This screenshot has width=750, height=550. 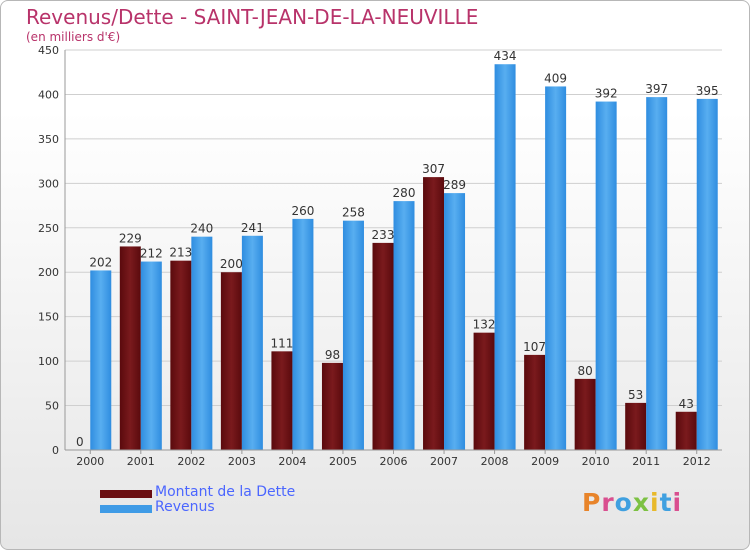 What do you see at coordinates (52, 406) in the screenshot?
I see `y-tick-label: 50` at bounding box center [52, 406].